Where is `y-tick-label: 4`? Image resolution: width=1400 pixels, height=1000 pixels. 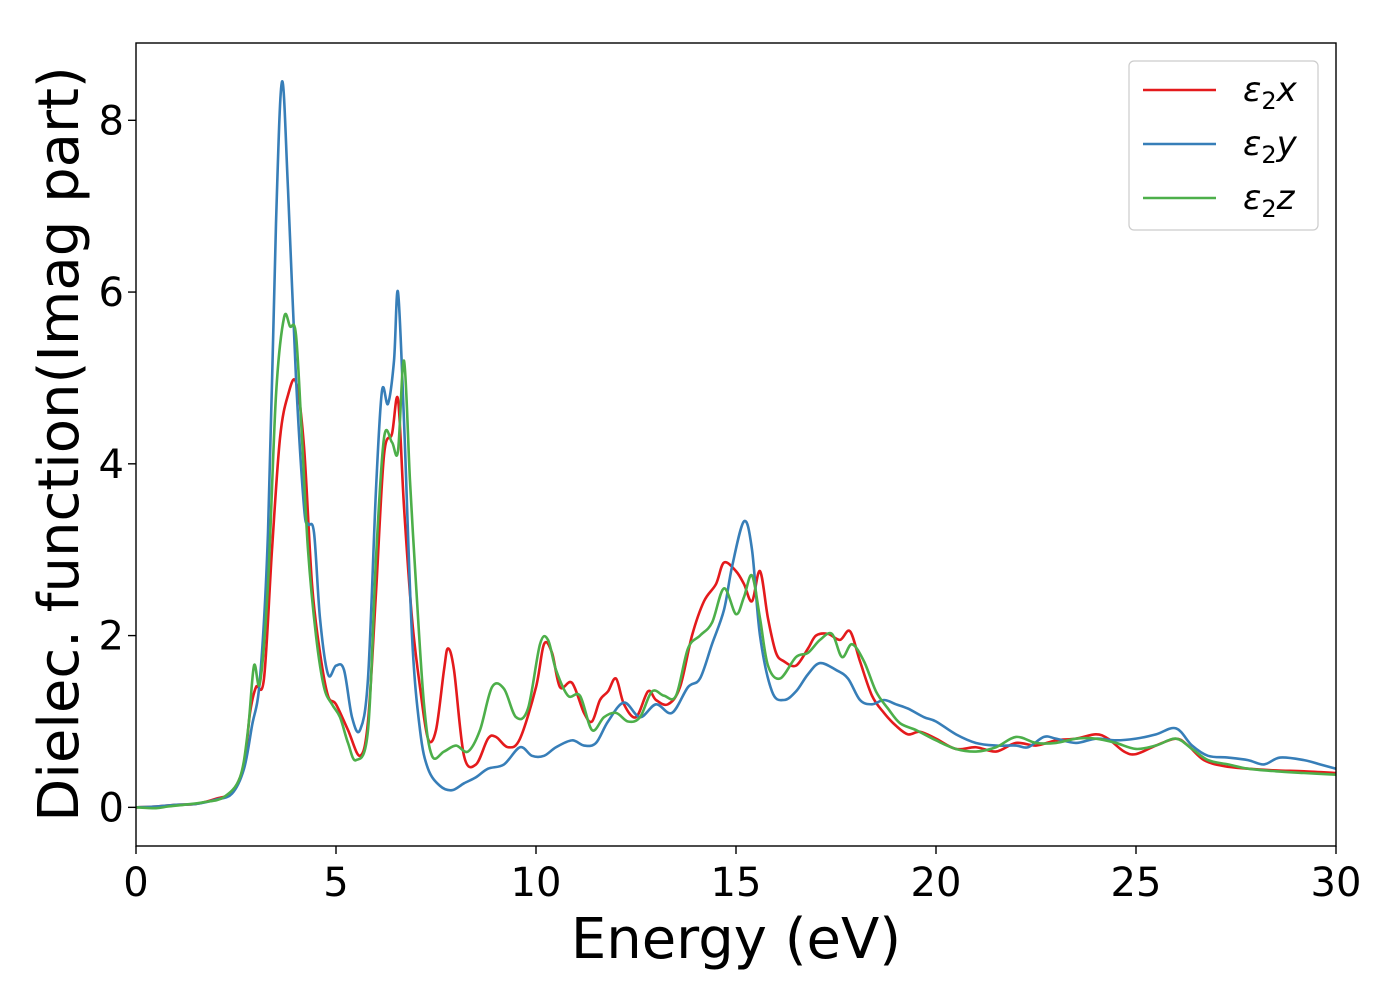 y-tick-label: 4 is located at coordinates (111, 465).